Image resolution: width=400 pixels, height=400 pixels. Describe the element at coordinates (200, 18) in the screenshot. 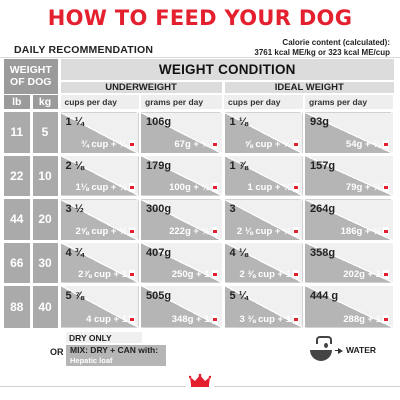

I see `page-title: HOW TO FEED YOUR DOG` at that location.